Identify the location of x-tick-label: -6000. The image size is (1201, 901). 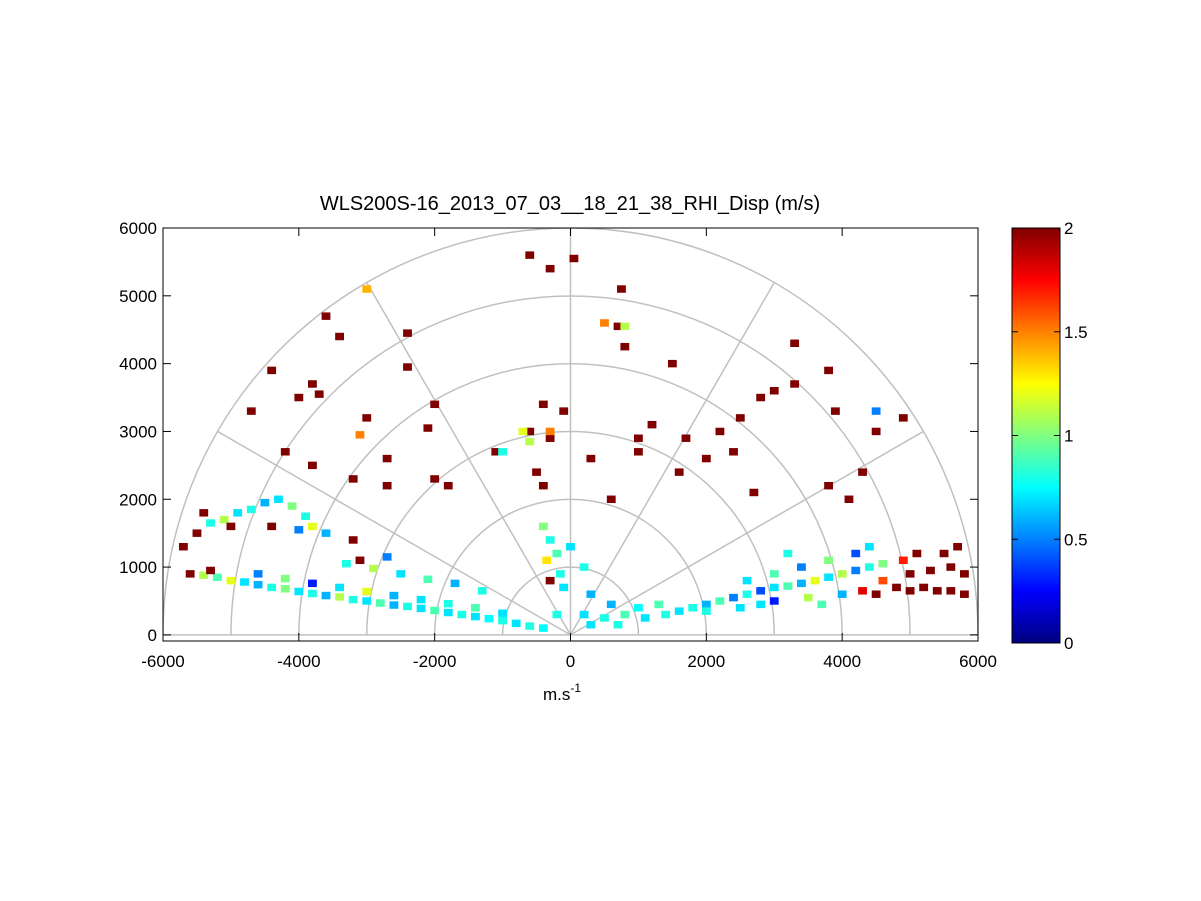
(162, 661).